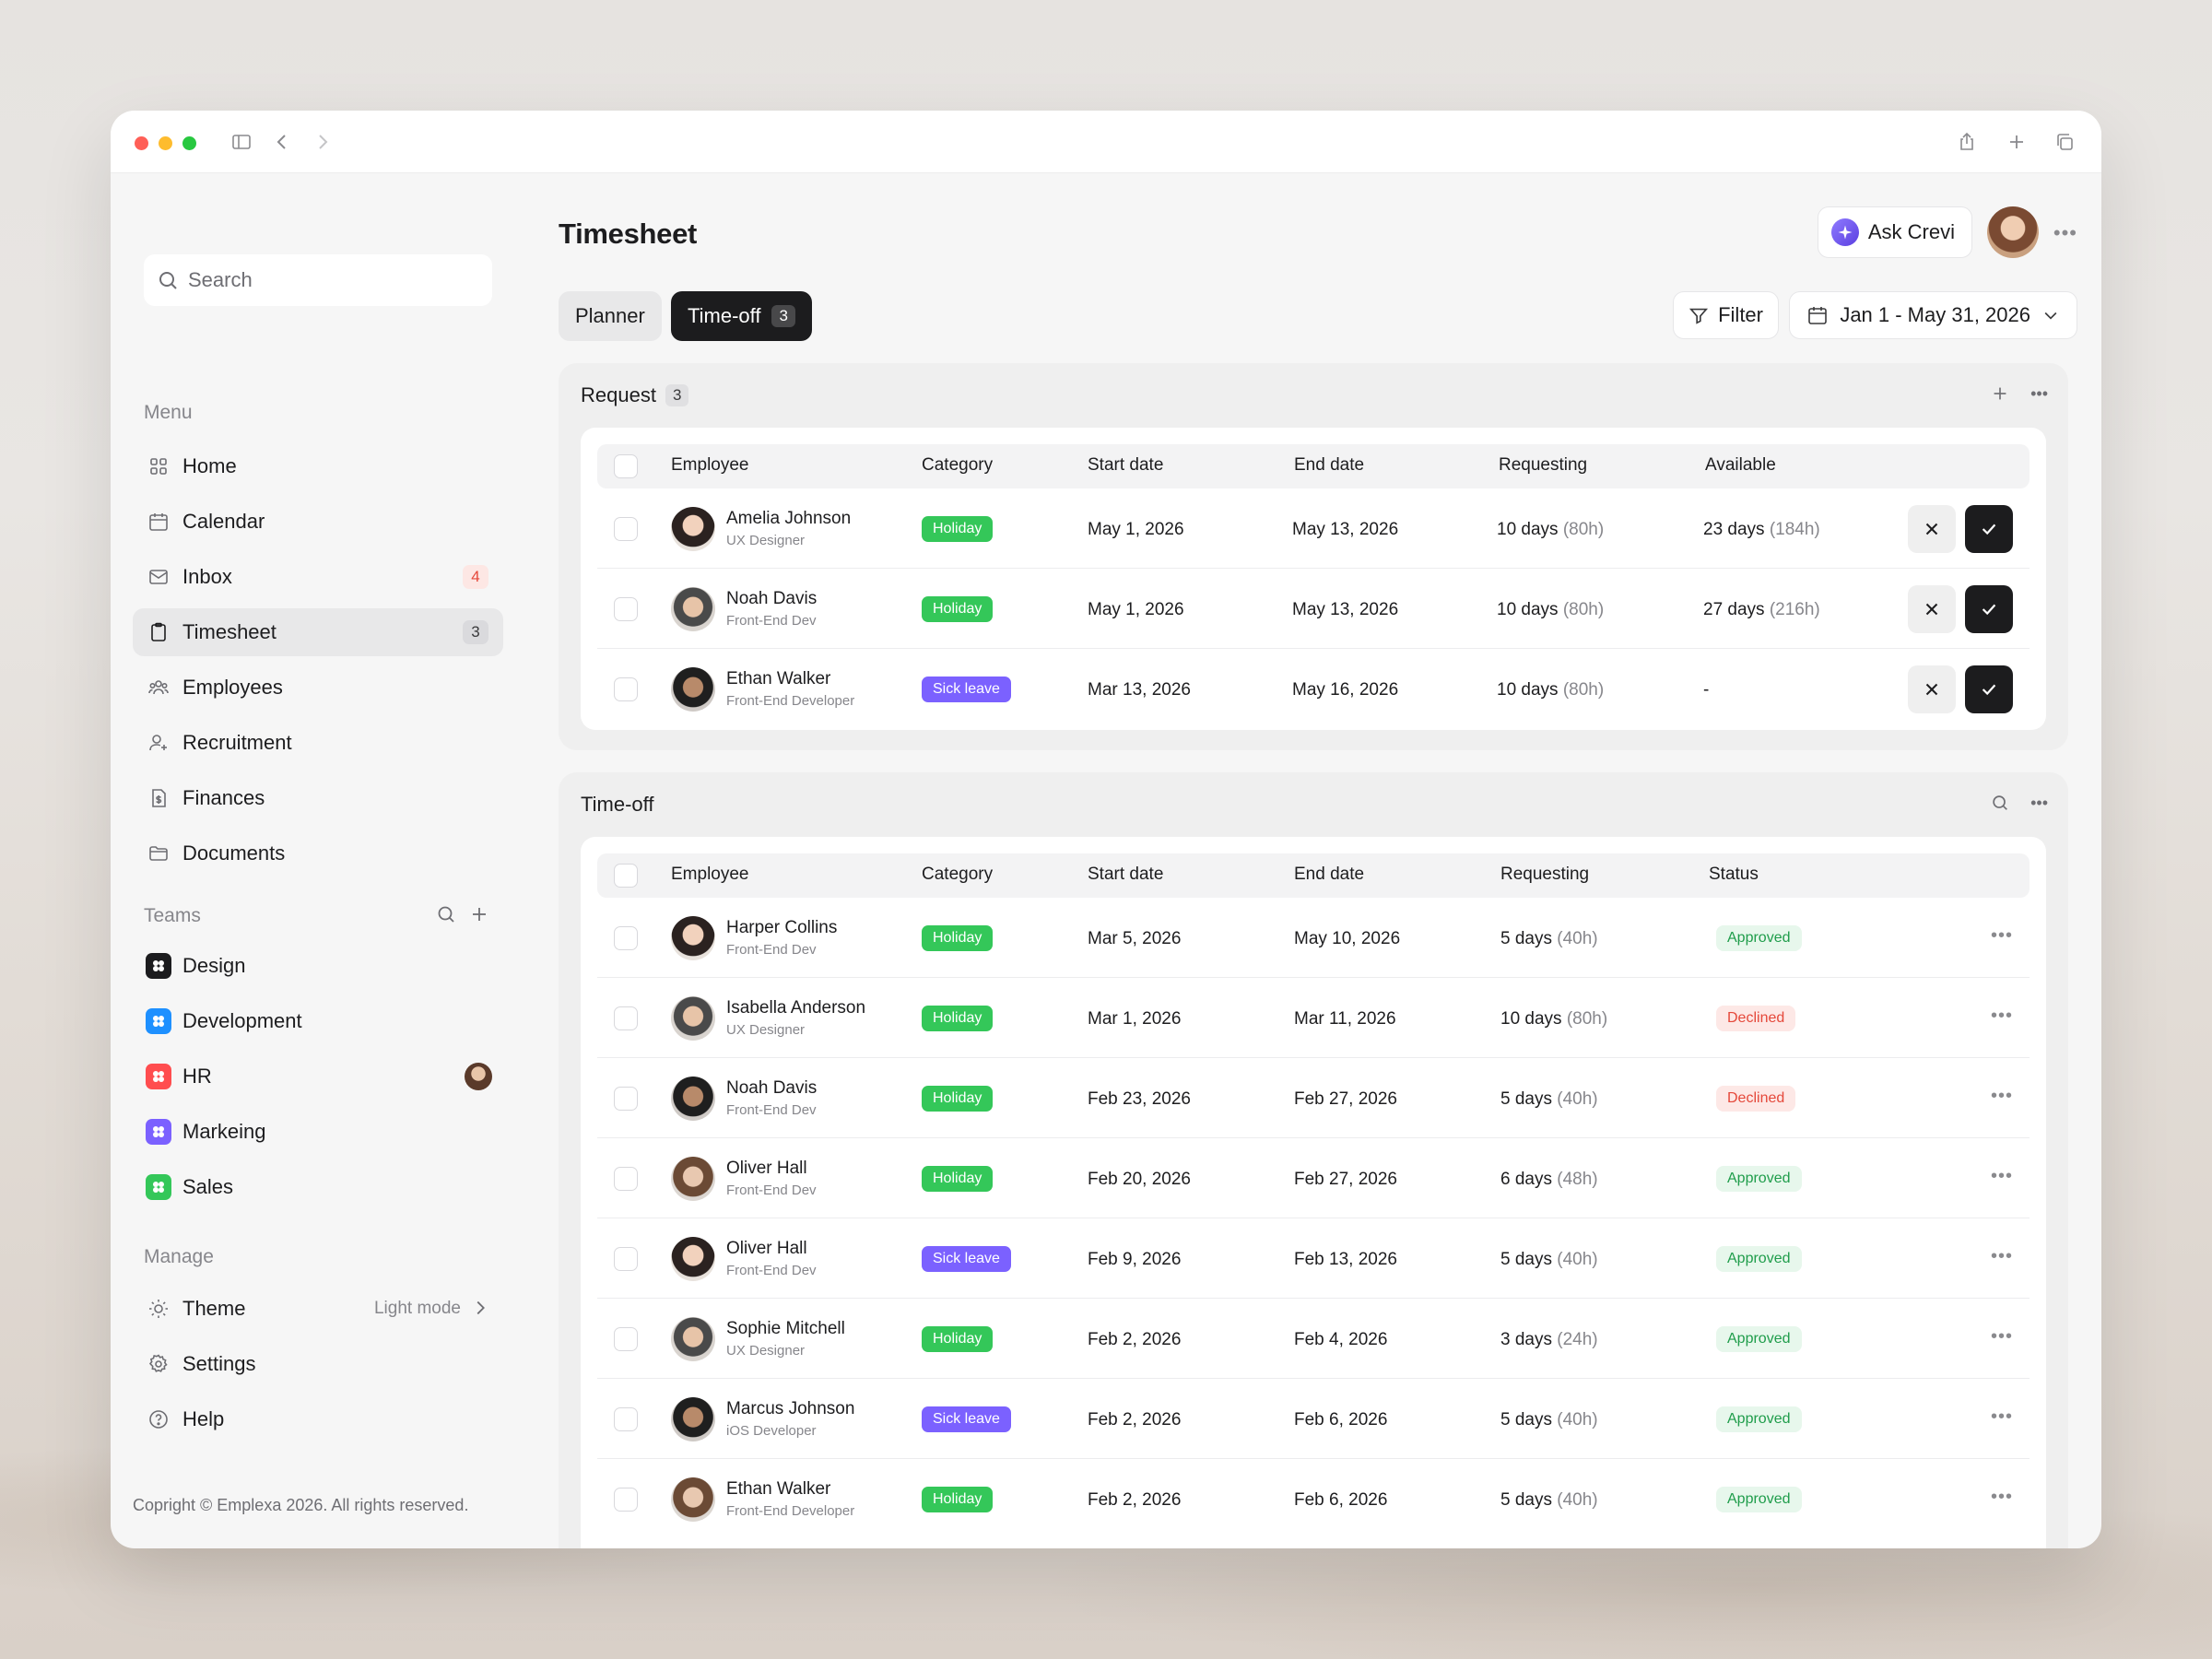 This screenshot has height=1659, width=2212. I want to click on timeoff-search-icon, so click(2000, 803).